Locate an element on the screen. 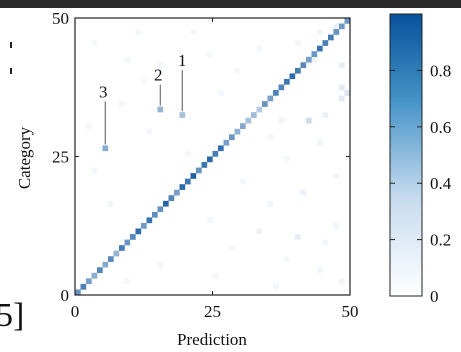 This screenshot has height=352, width=461. annotation-label-3: 3 is located at coordinates (103, 91).